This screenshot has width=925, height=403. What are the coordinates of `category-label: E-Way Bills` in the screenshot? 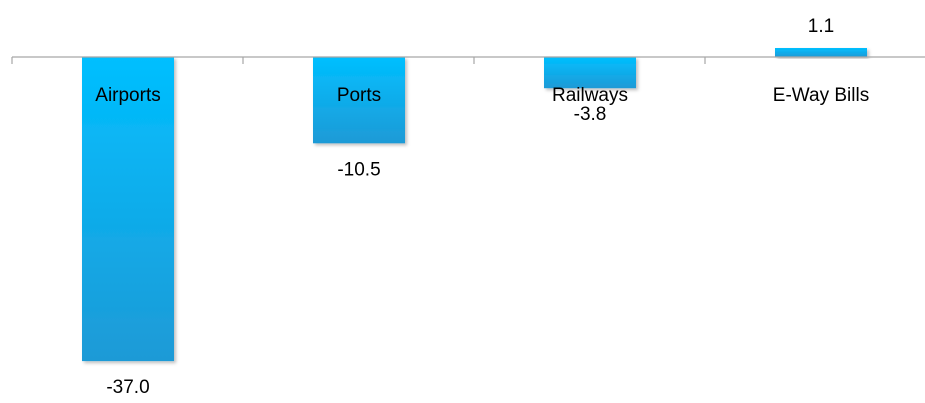 It's located at (821, 95).